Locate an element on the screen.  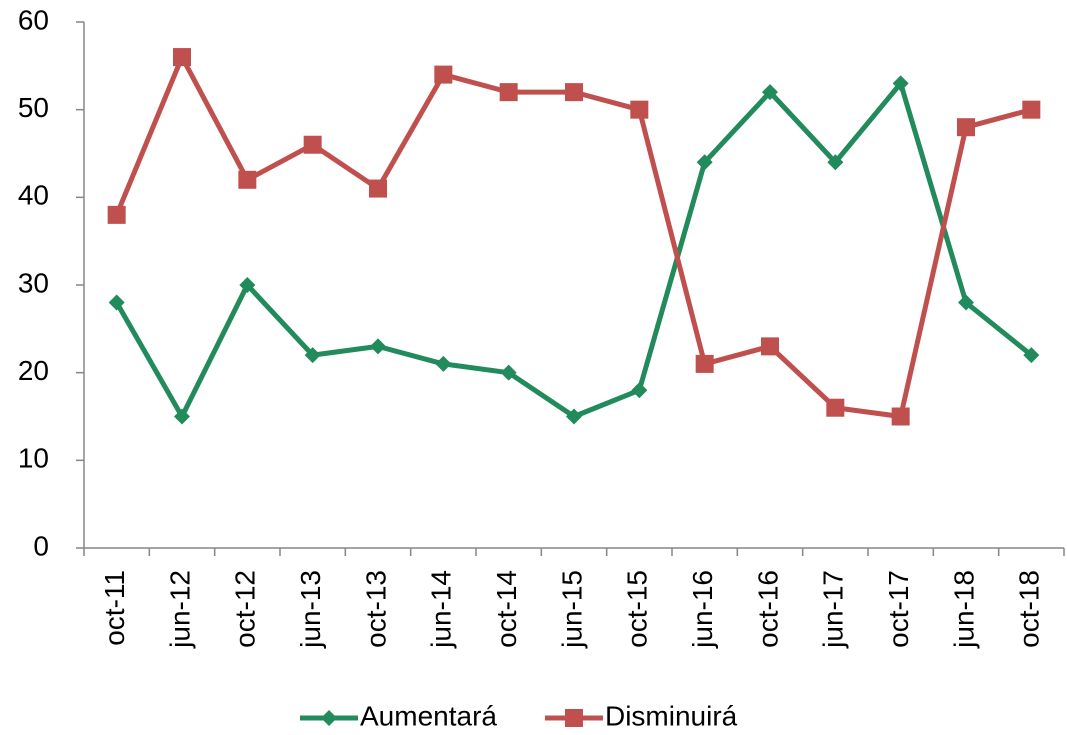
y-tick-label: 20 is located at coordinates (33, 370).